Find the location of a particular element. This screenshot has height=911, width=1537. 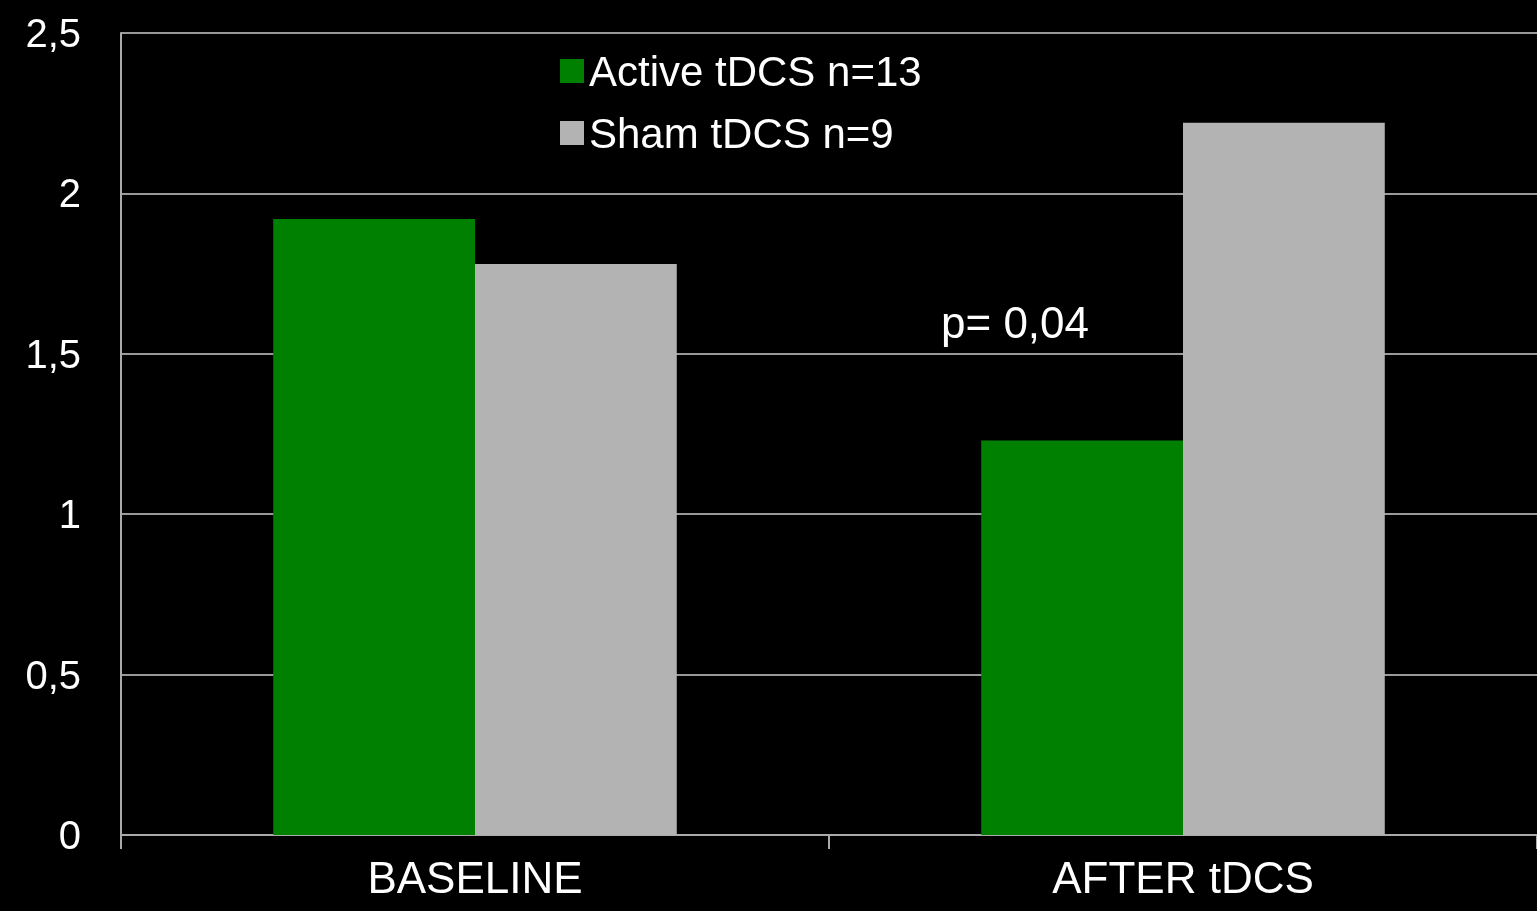

x-tick-label: AFTER tDCS is located at coordinates (1183, 877).